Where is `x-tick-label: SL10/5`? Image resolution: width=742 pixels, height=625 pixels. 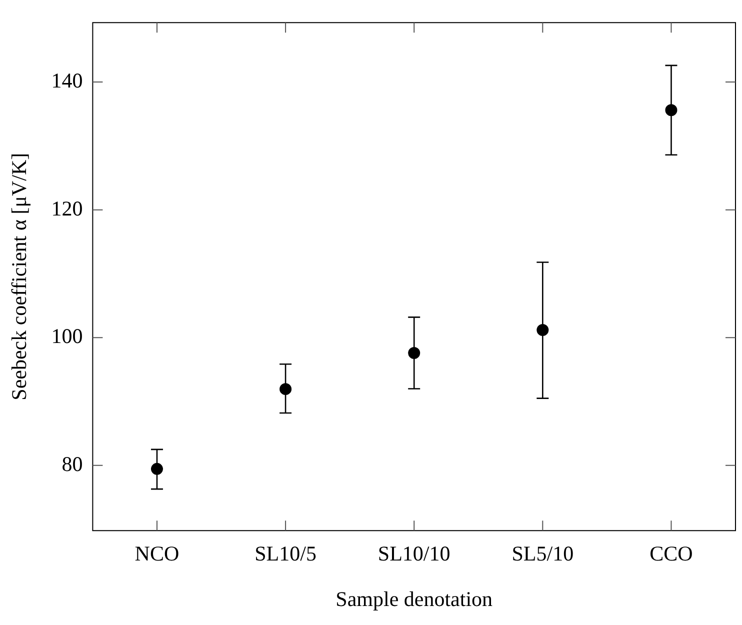
x-tick-label: SL10/5 is located at coordinates (285, 554).